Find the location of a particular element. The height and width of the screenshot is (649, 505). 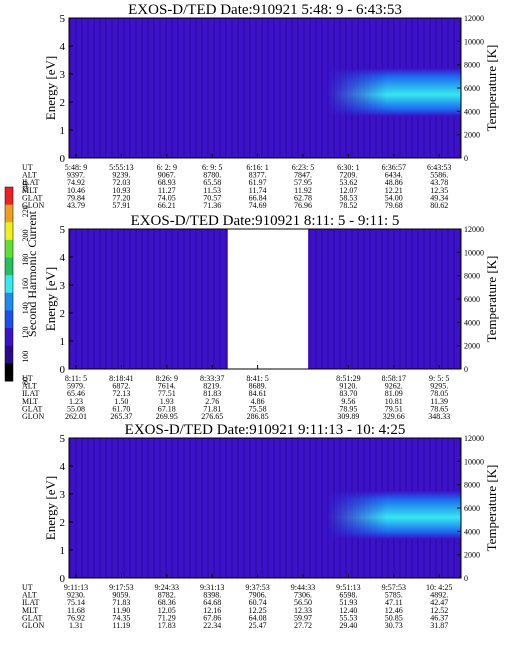

colorbar-tick-label: 200 is located at coordinates (25, 236).